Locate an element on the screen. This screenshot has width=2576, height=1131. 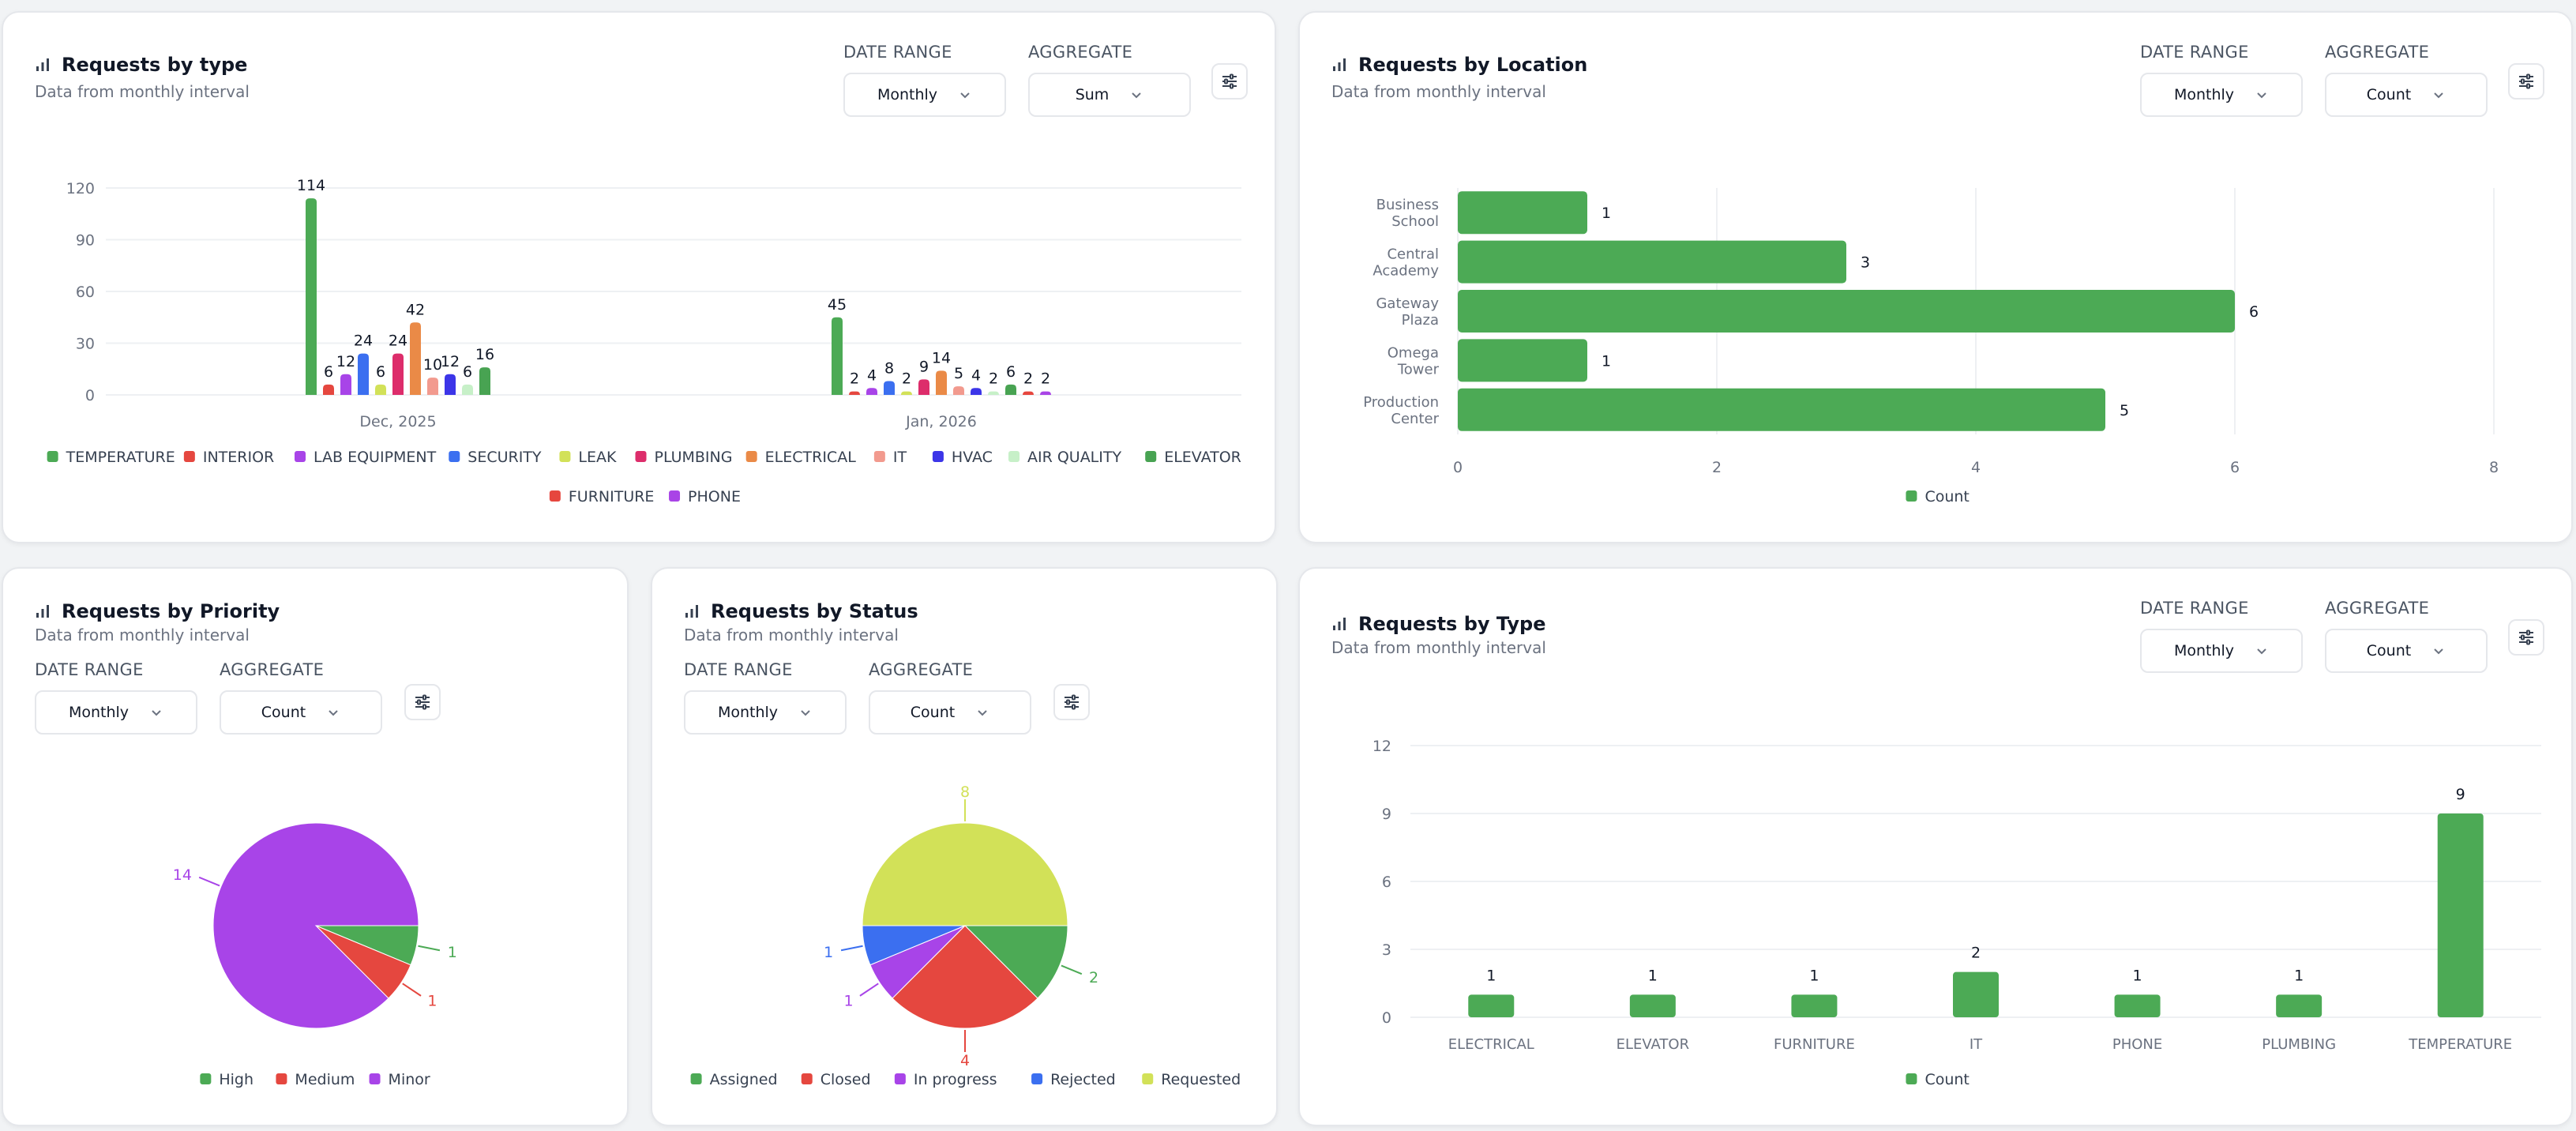
y-tick-label: 60 is located at coordinates (85, 292).